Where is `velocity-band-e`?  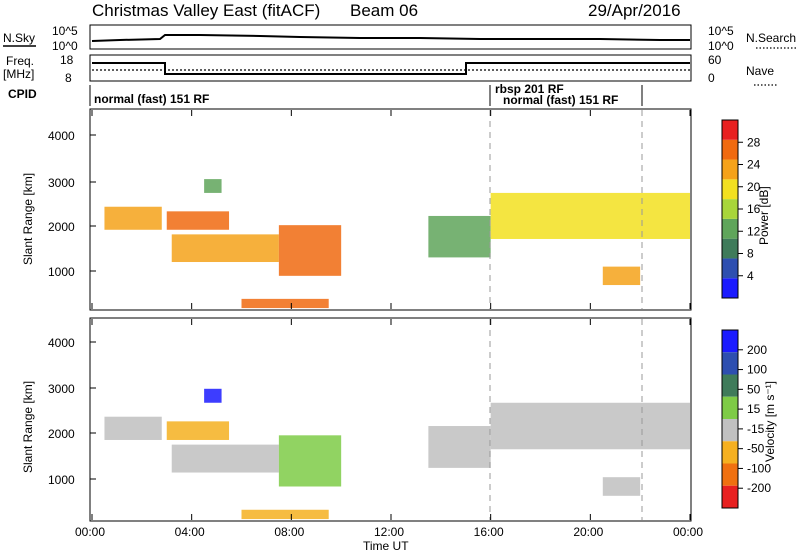
velocity-band-e is located at coordinates (285, 514).